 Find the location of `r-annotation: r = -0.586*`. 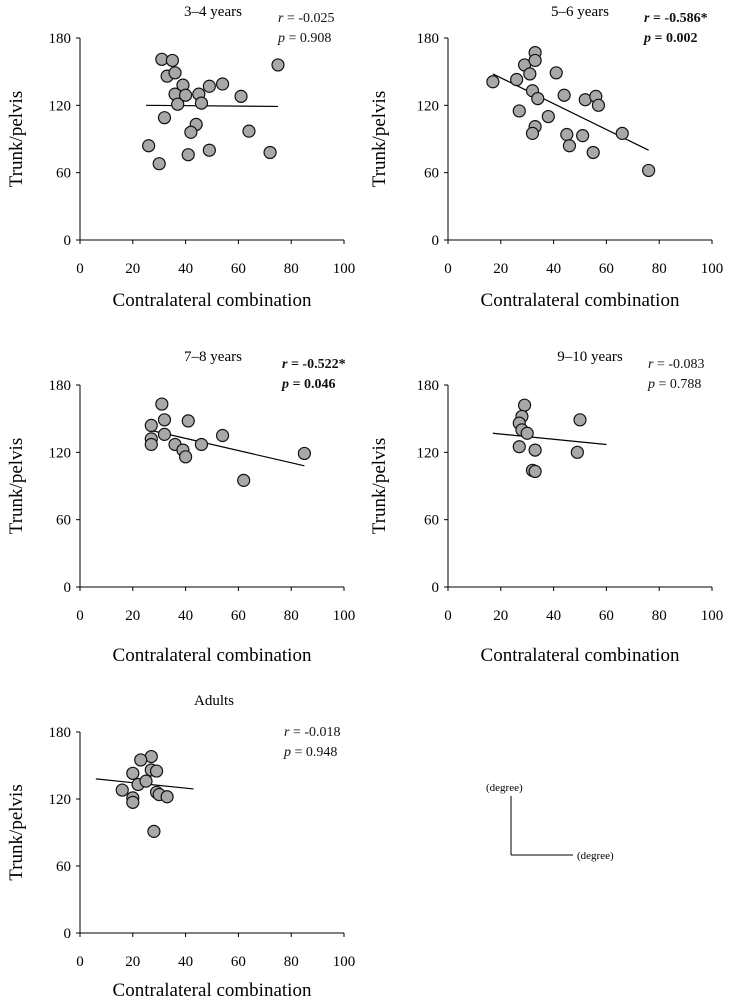

r-annotation: r = -0.586* is located at coordinates (676, 18).